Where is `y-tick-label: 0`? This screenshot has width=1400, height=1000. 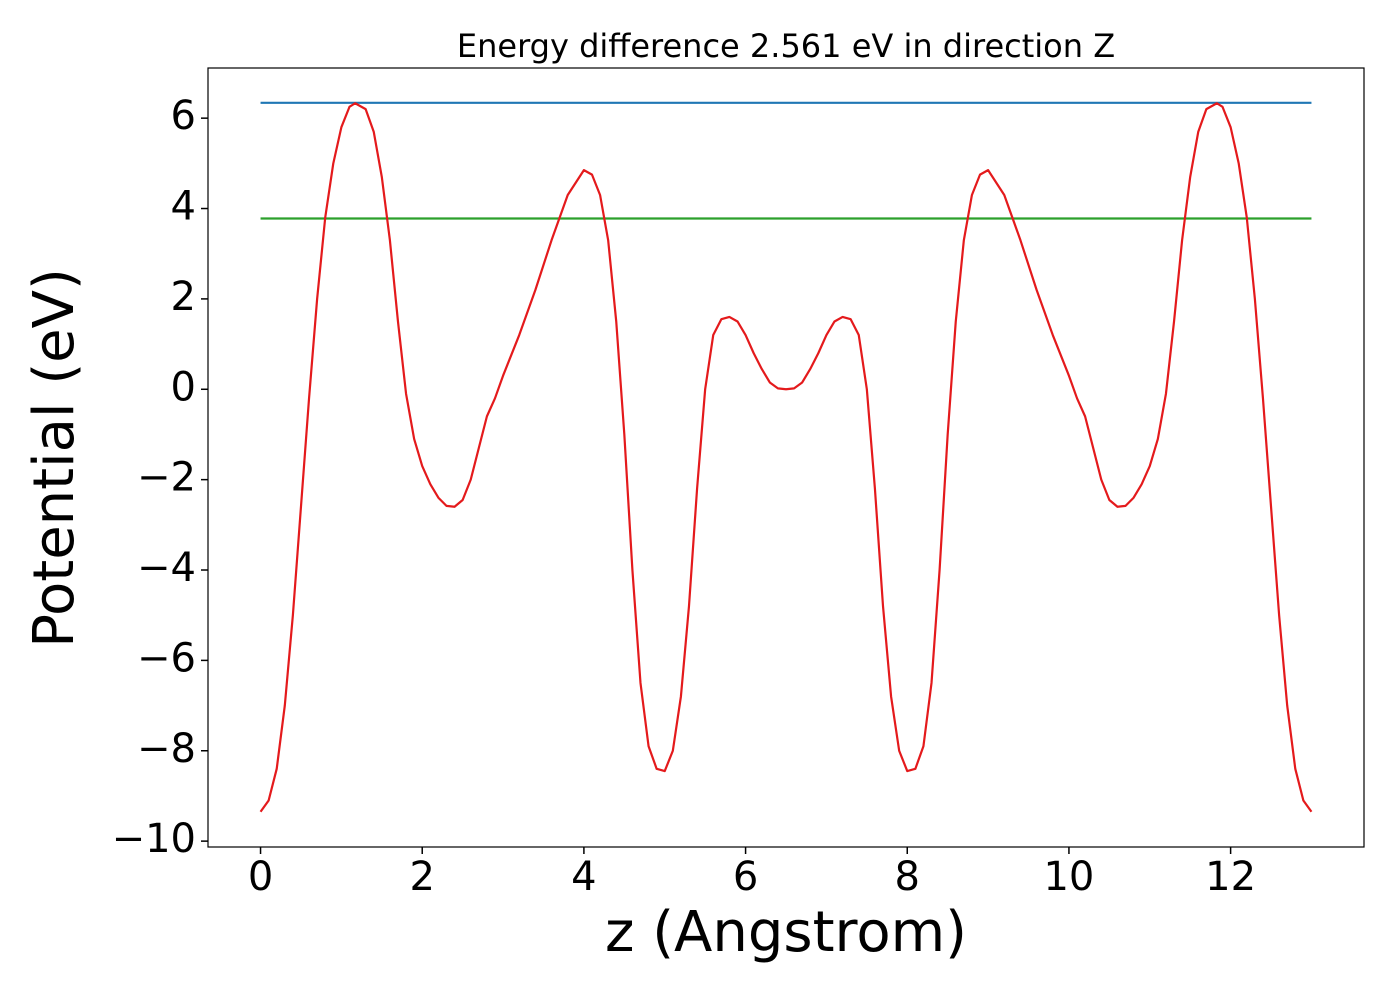
y-tick-label: 0 is located at coordinates (183, 387).